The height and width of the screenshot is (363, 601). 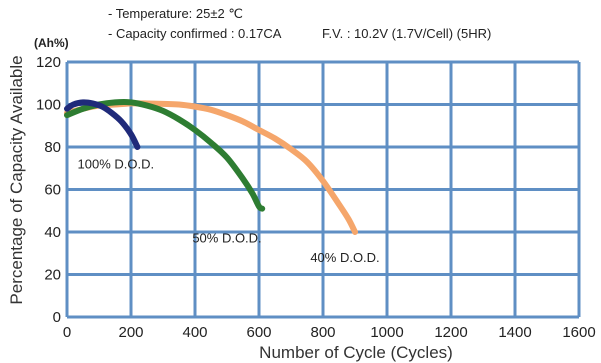 What do you see at coordinates (322, 332) in the screenshot?
I see `x-tick-label: 800` at bounding box center [322, 332].